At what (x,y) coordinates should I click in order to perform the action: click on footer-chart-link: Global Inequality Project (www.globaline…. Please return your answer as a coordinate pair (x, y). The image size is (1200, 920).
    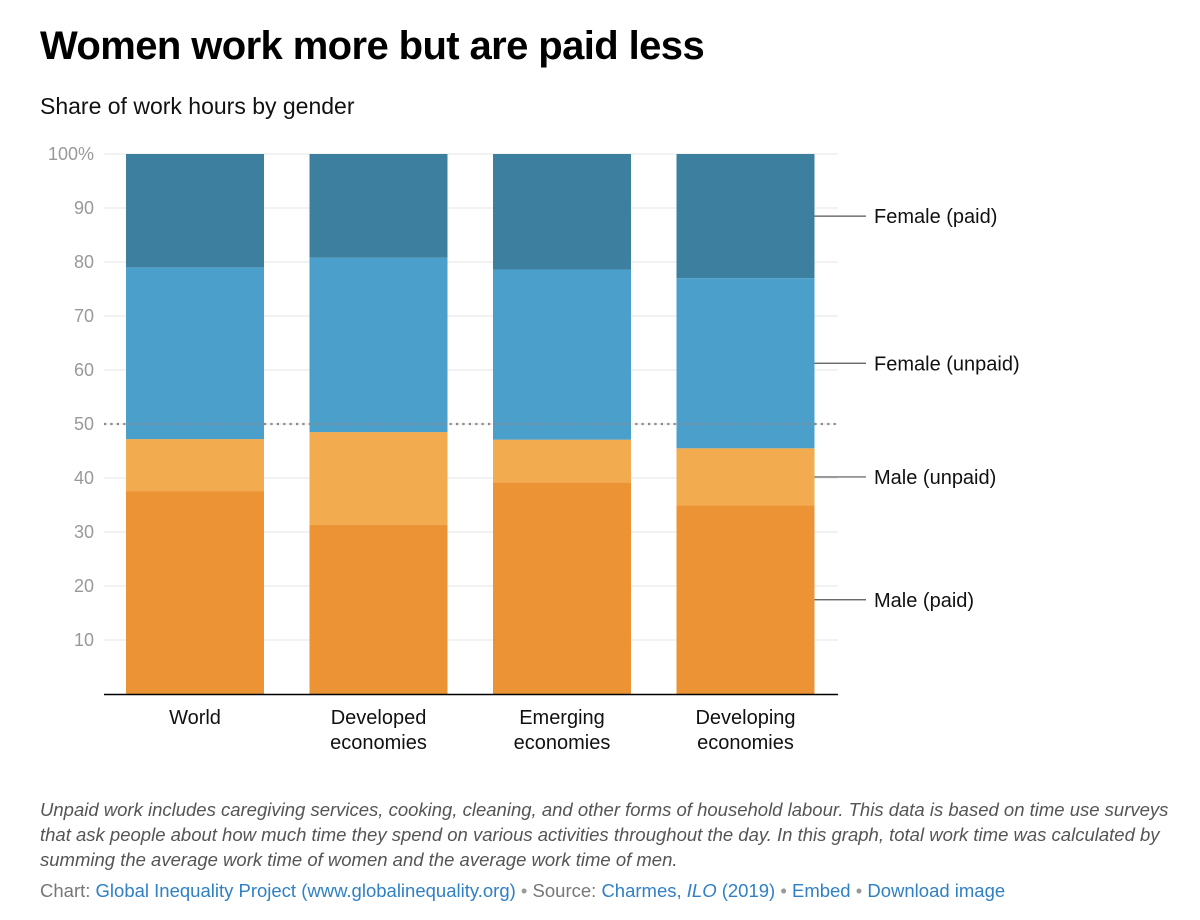
    Looking at the image, I should click on (305, 890).